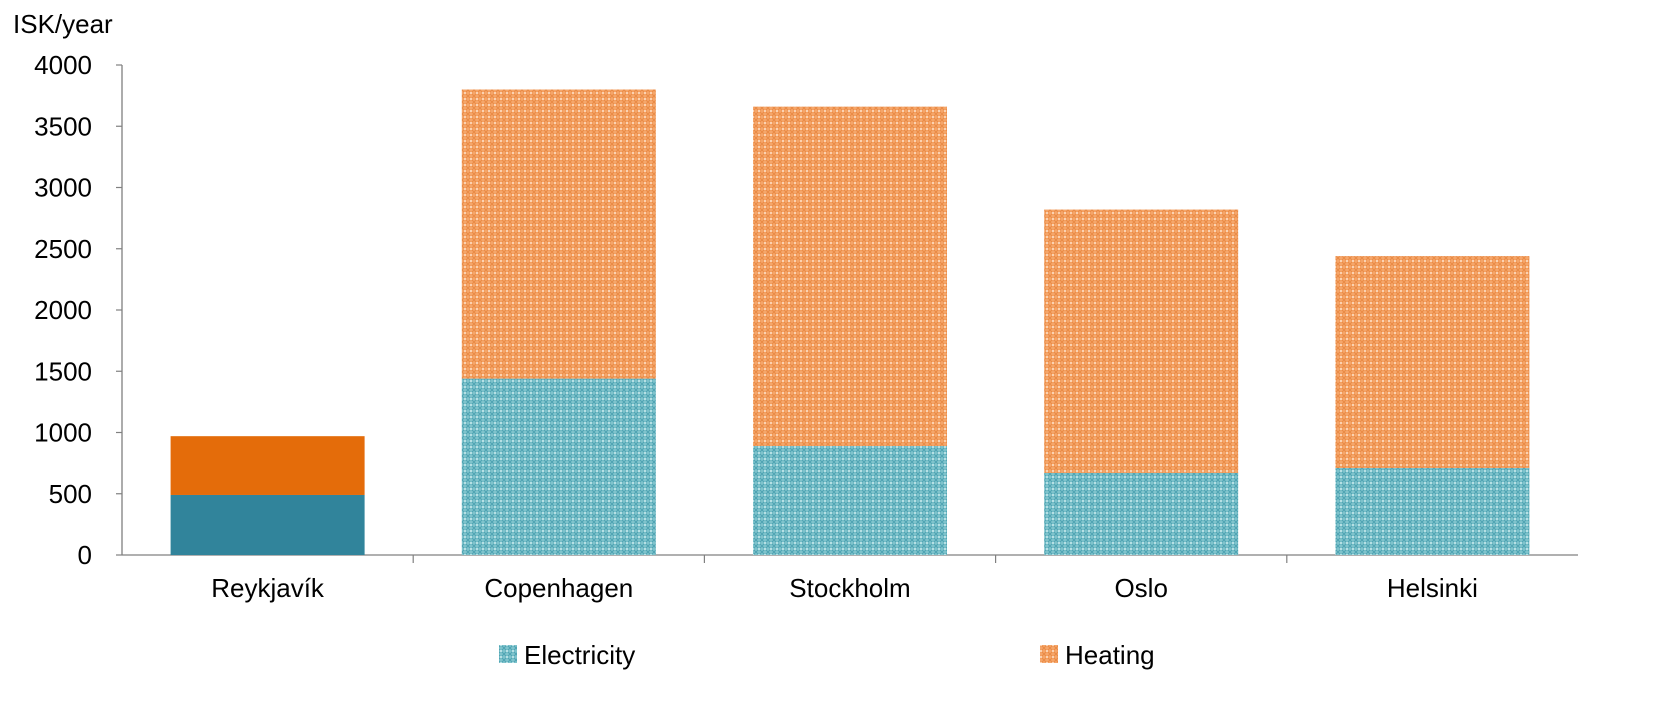  Describe the element at coordinates (827, 655) in the screenshot. I see `legend: Electricity Heating` at that location.